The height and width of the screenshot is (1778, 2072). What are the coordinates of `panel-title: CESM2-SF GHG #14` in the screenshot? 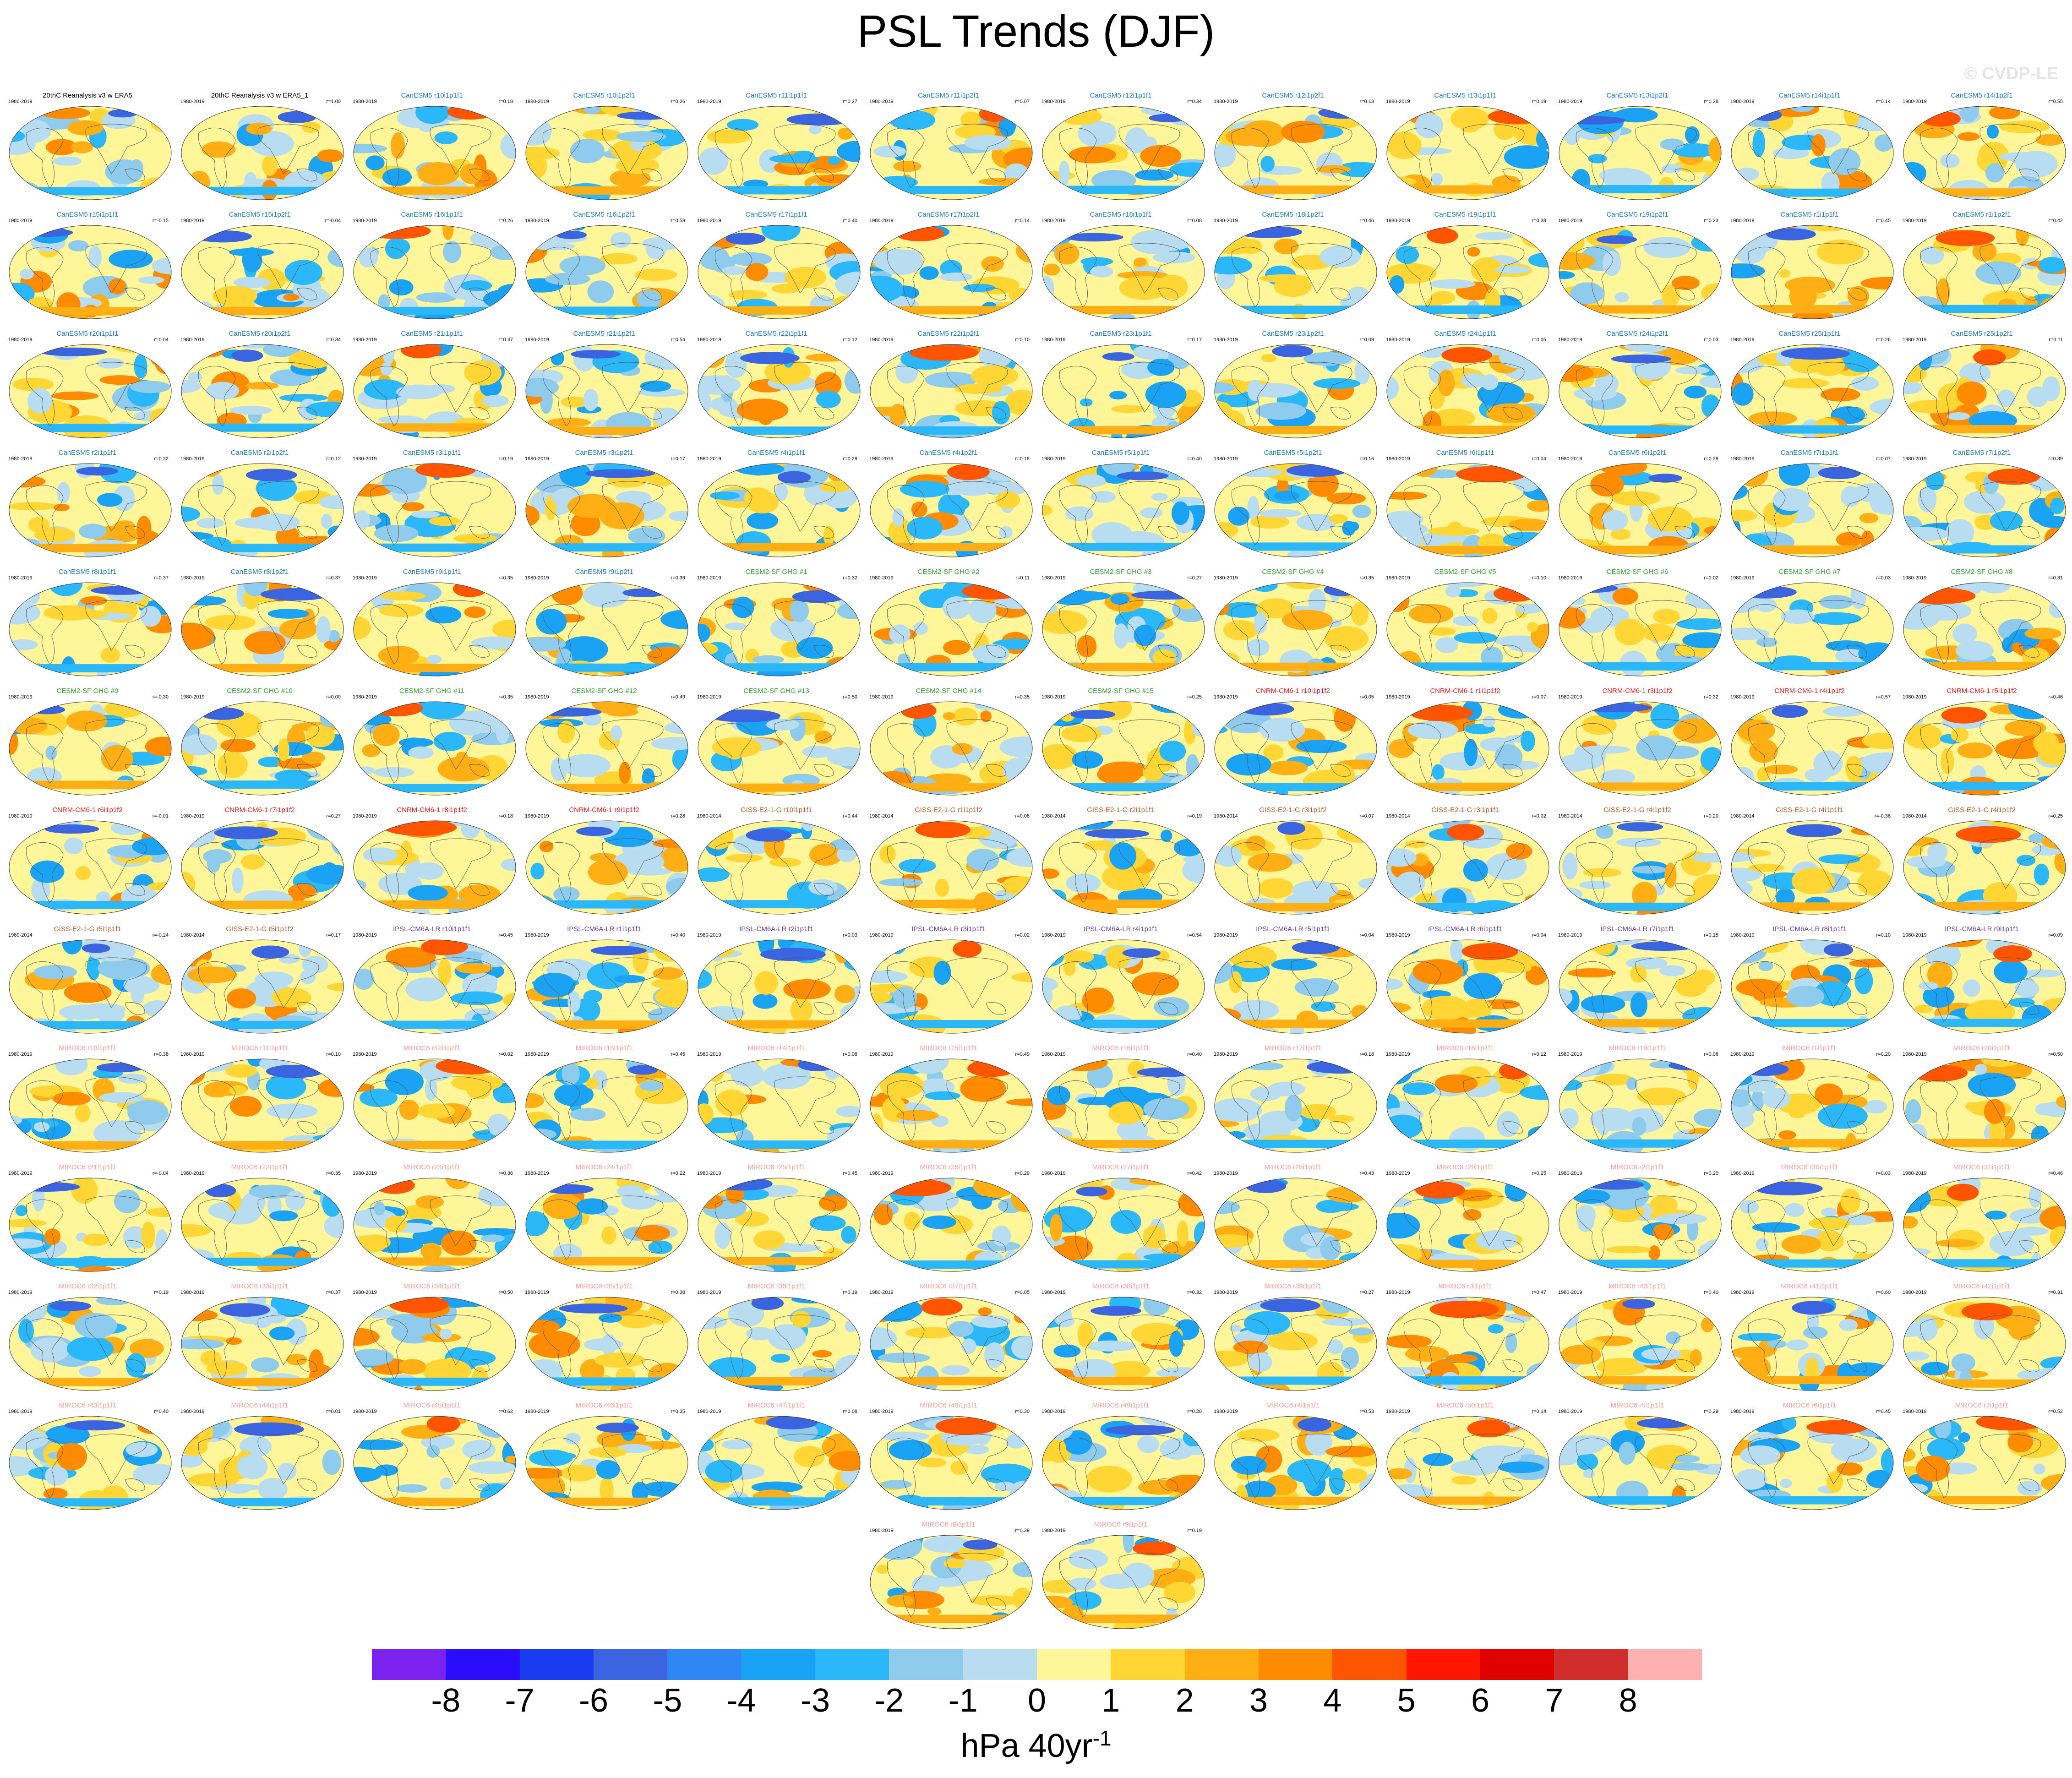 It's located at (949, 691).